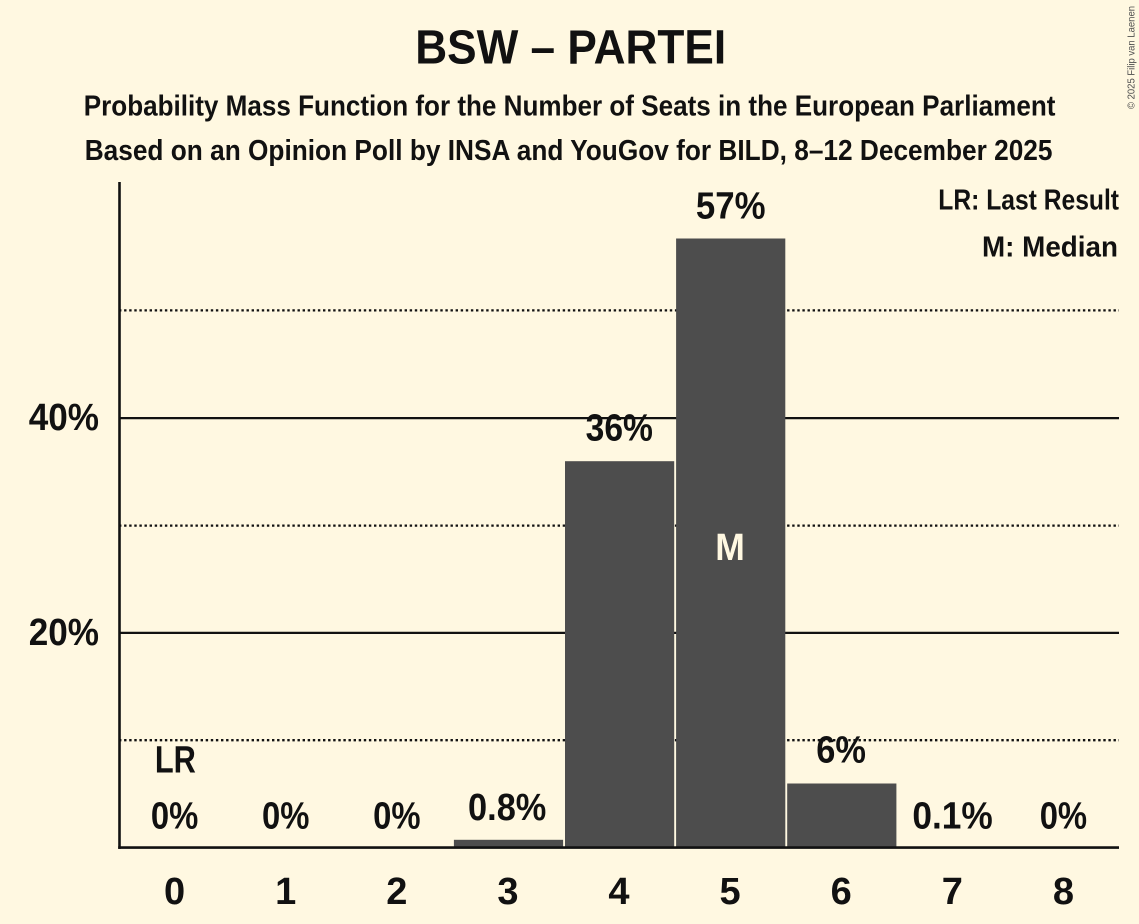  I want to click on svg-text: 0.8%, so click(507, 808).